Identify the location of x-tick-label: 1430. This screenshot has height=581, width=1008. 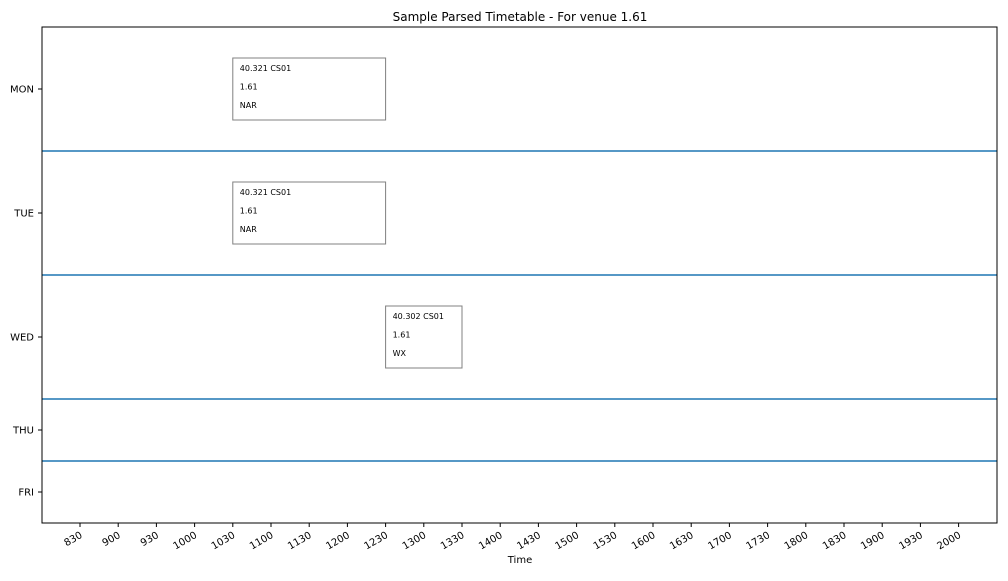
(529, 541).